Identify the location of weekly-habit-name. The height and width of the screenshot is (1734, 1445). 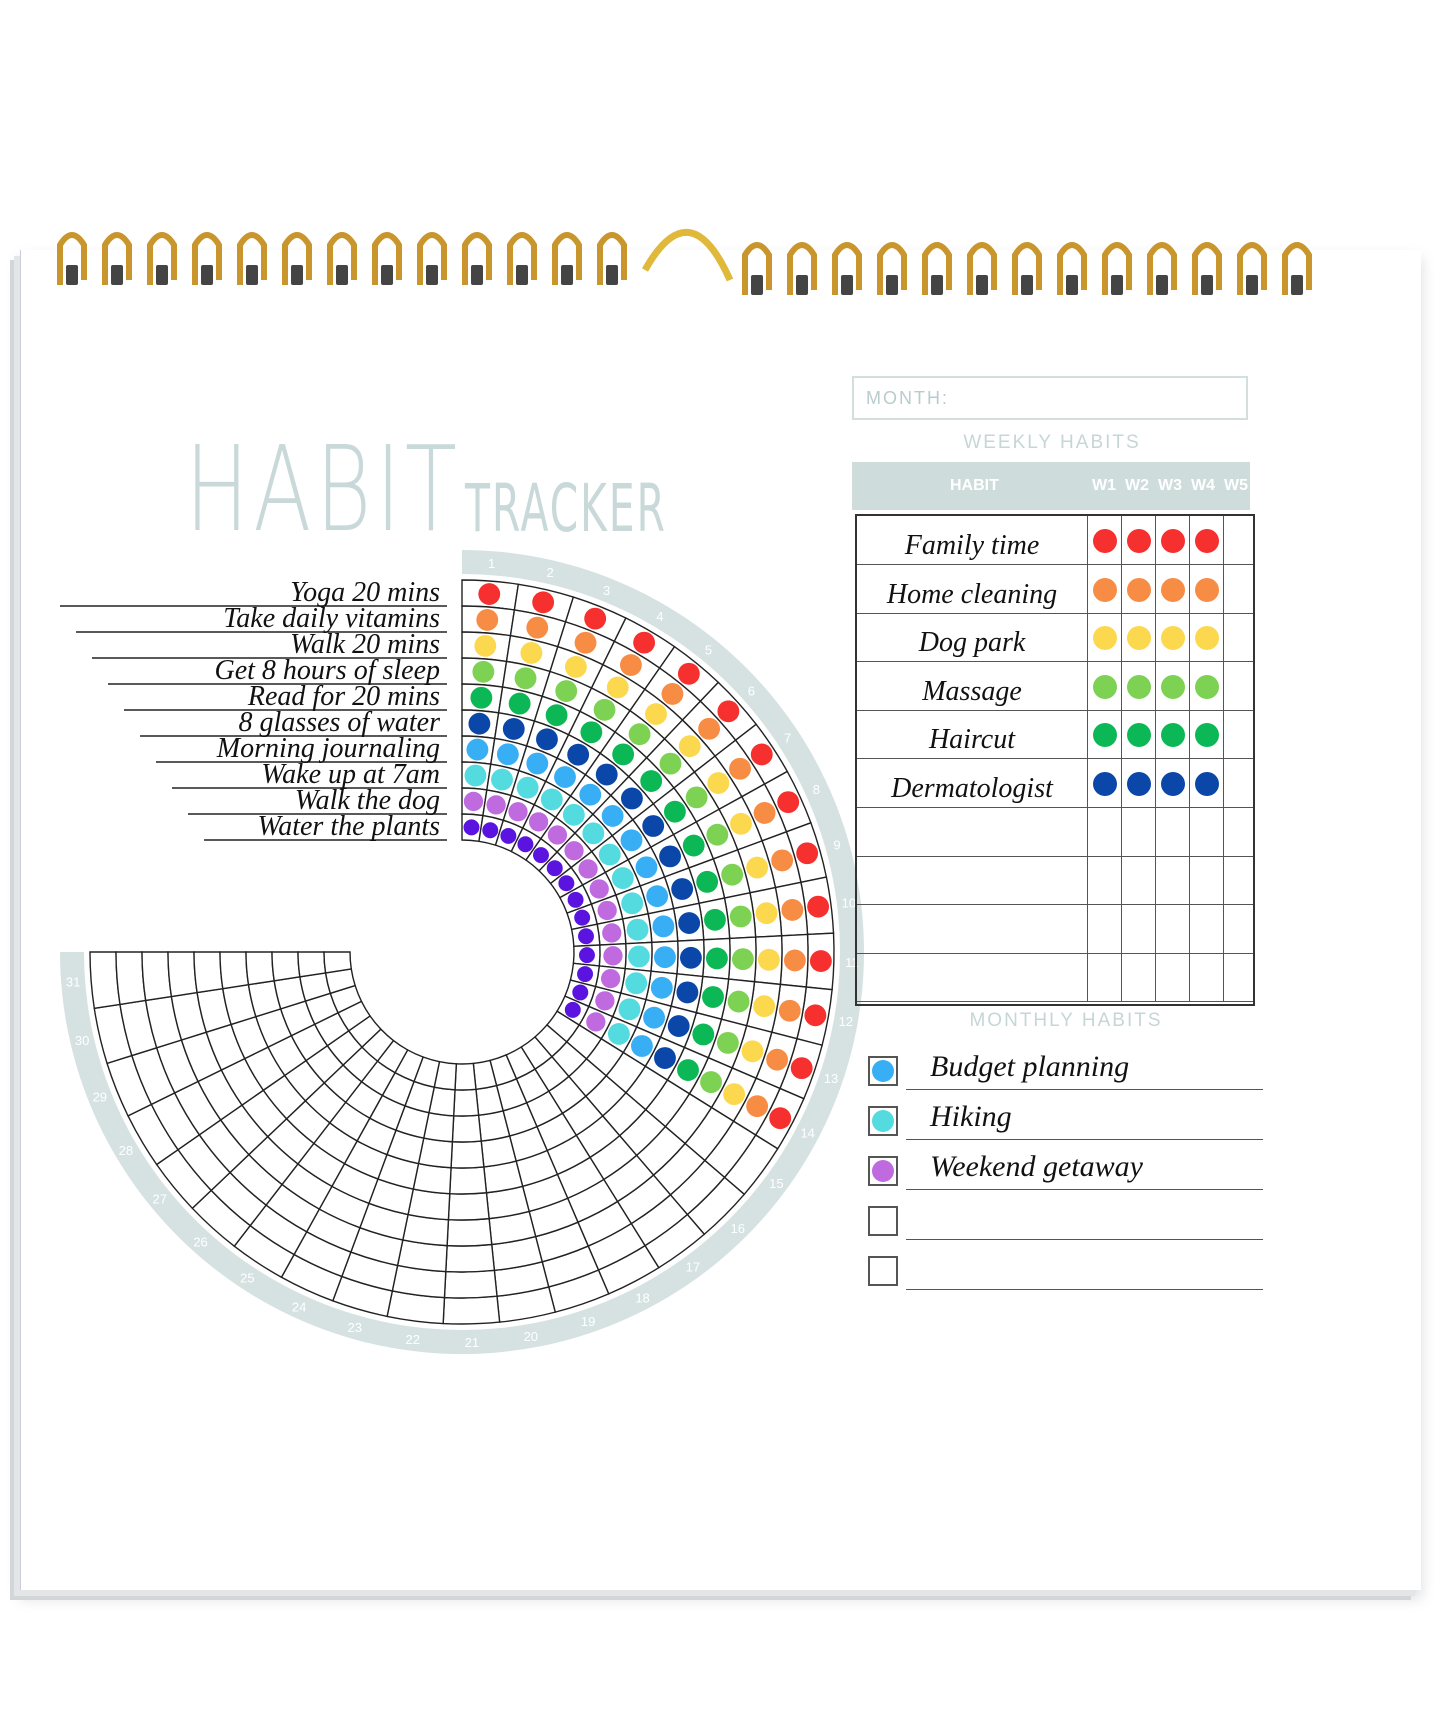
(972, 832).